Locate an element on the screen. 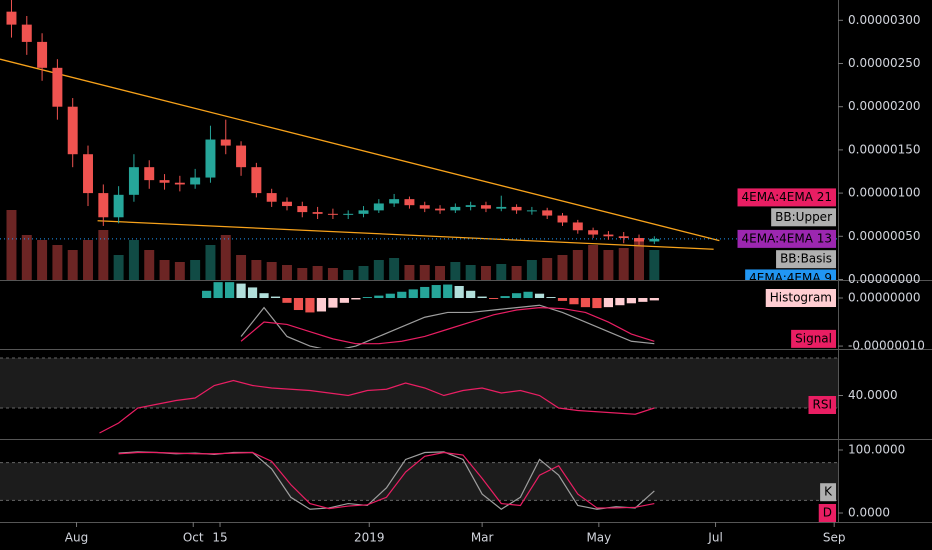 The width and height of the screenshot is (932, 550). x-tick-label: Aug is located at coordinates (76, 538).